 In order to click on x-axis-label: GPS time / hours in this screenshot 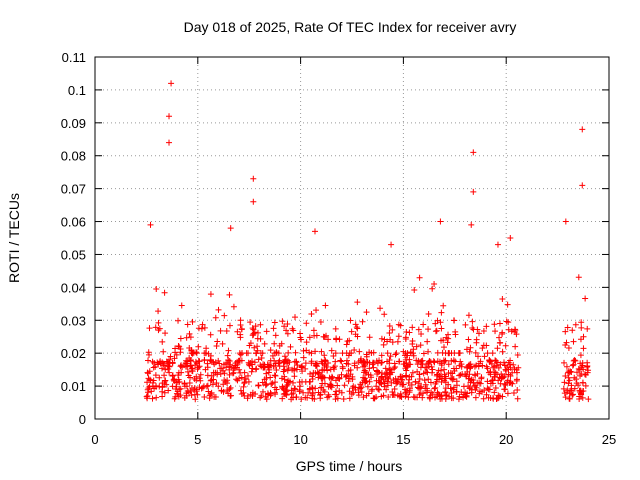, I will do `click(349, 466)`.